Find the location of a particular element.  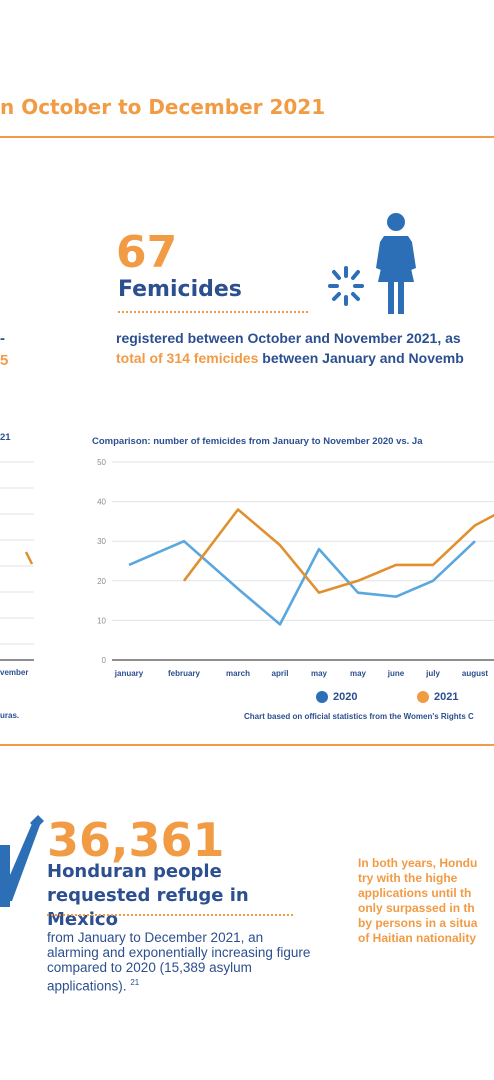

legend-dot-2020 is located at coordinates (322, 697).